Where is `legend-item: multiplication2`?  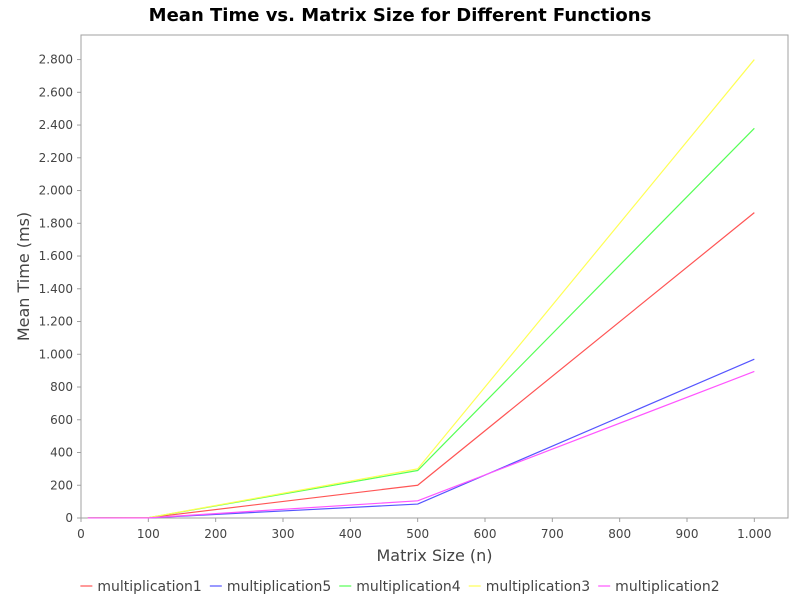 legend-item: multiplication2 is located at coordinates (659, 587).